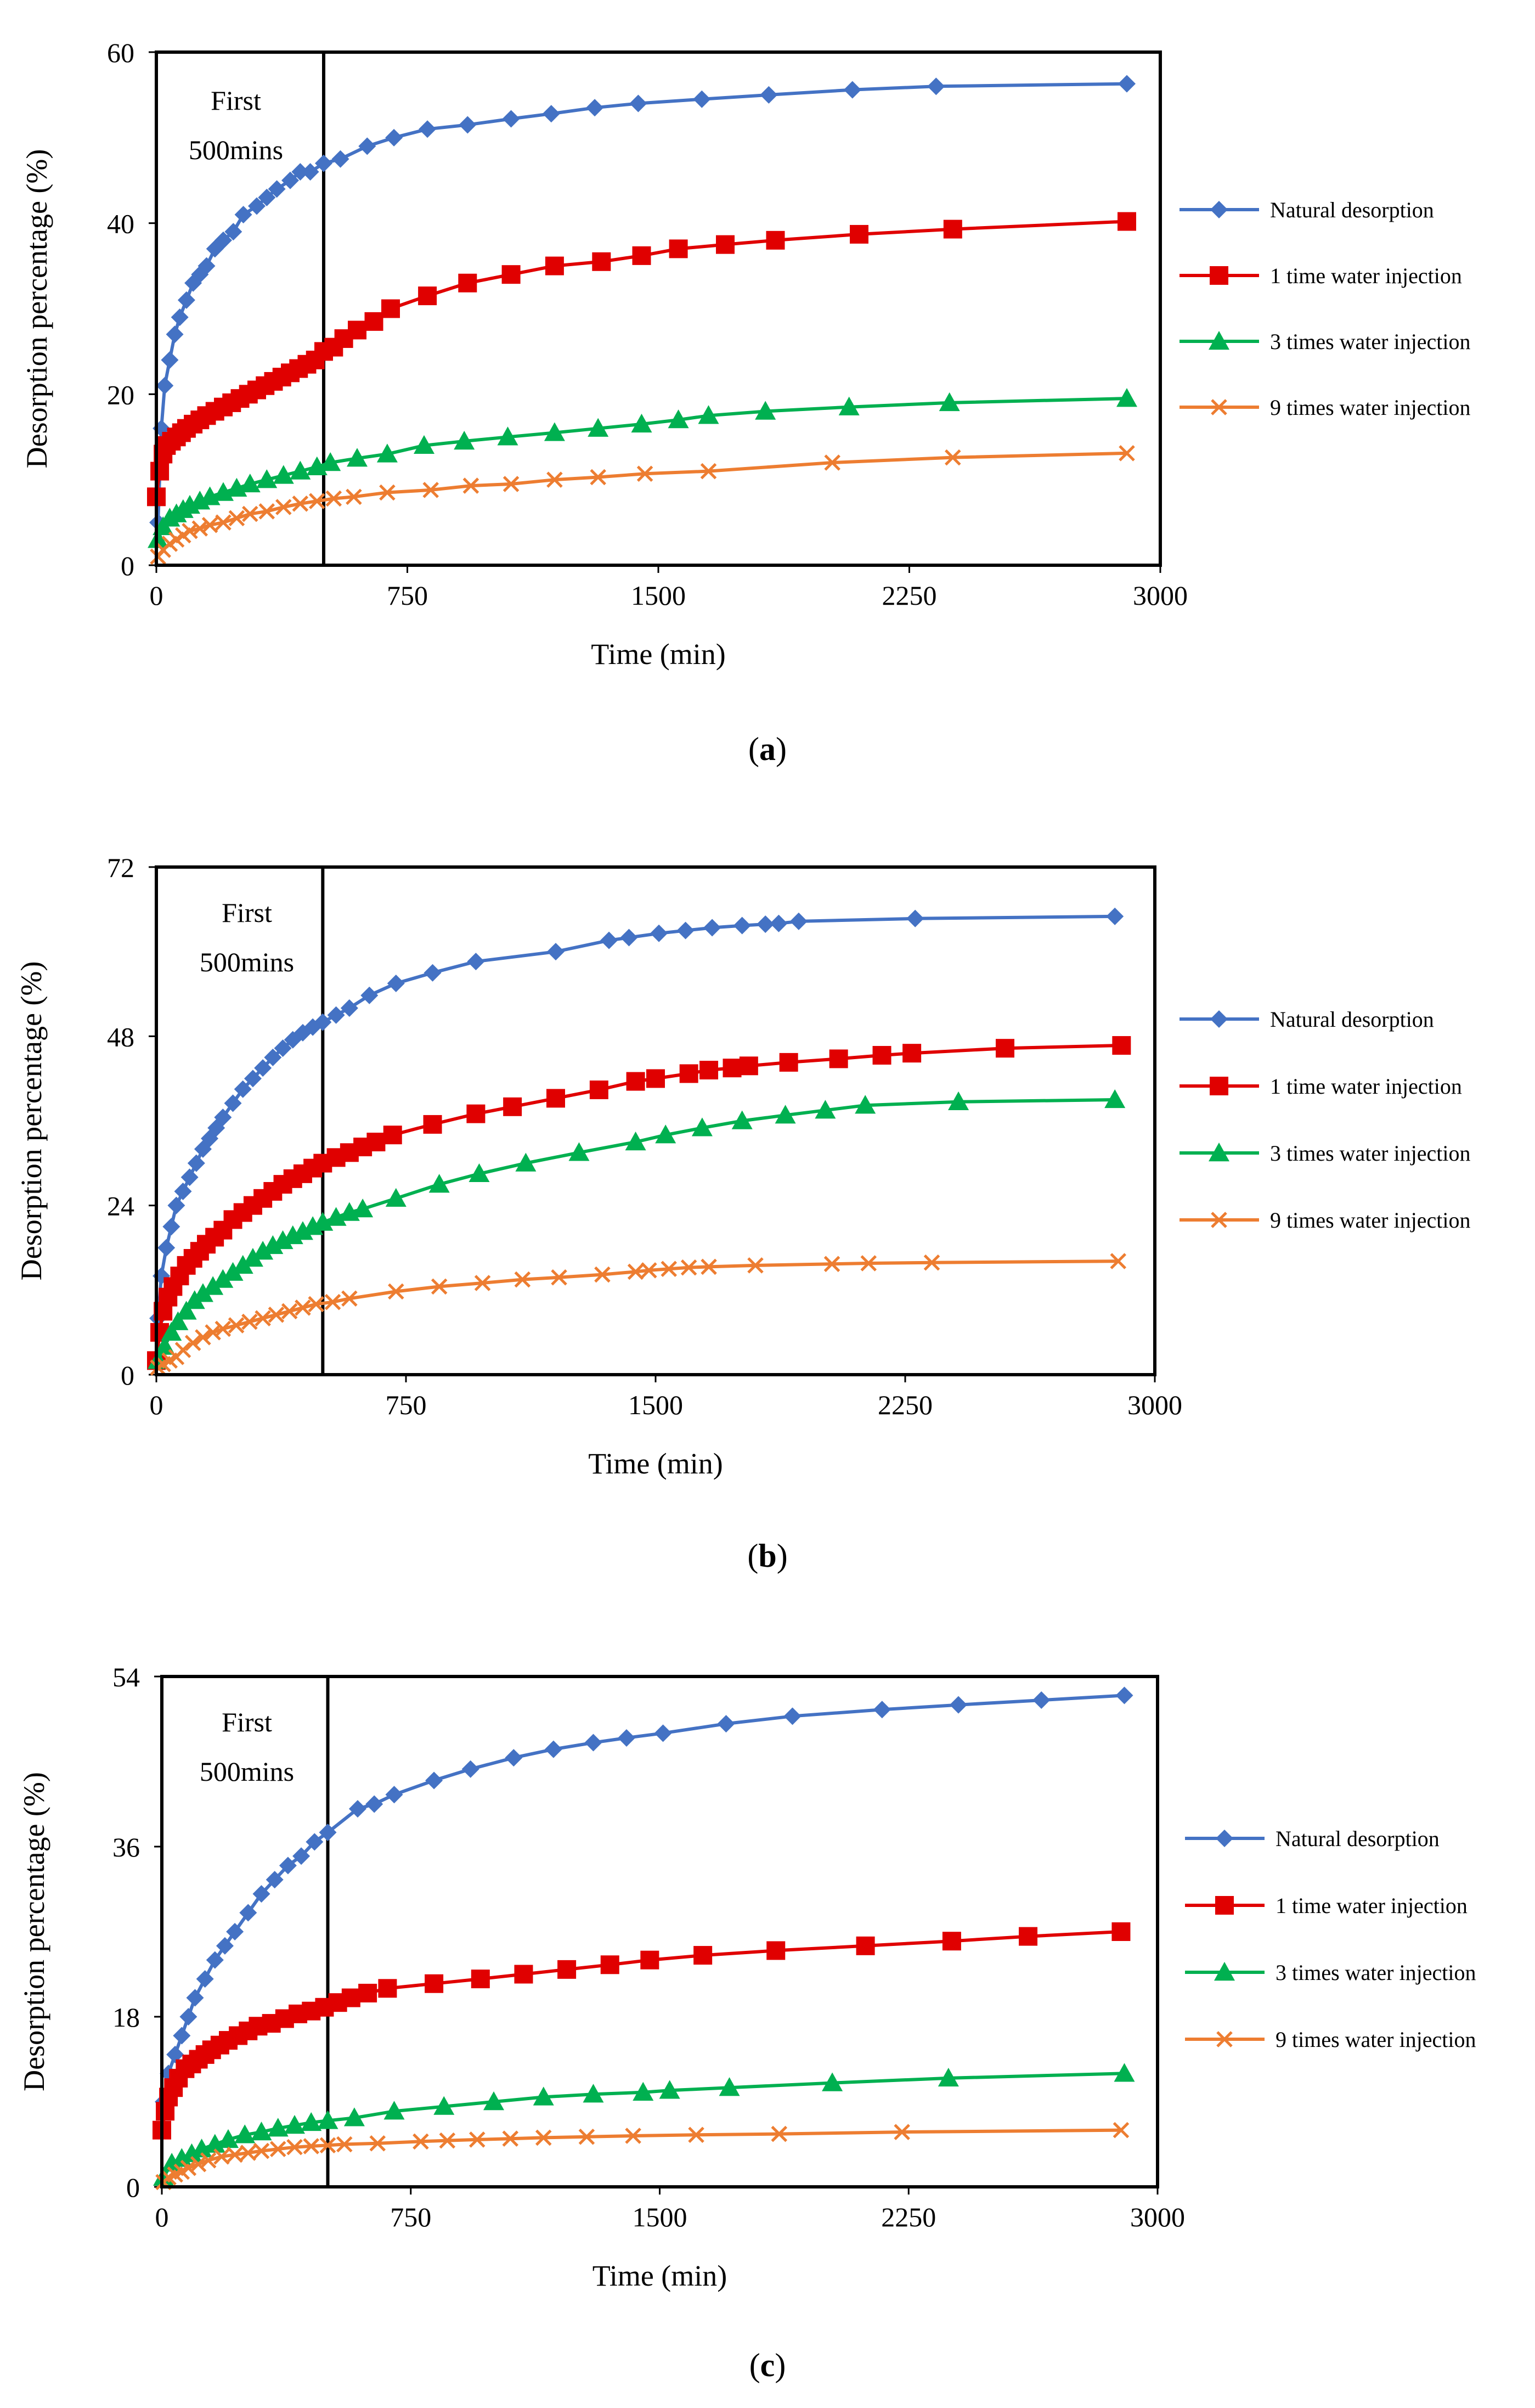  I want to click on legend-entry: Natural desorption, so click(1307, 210).